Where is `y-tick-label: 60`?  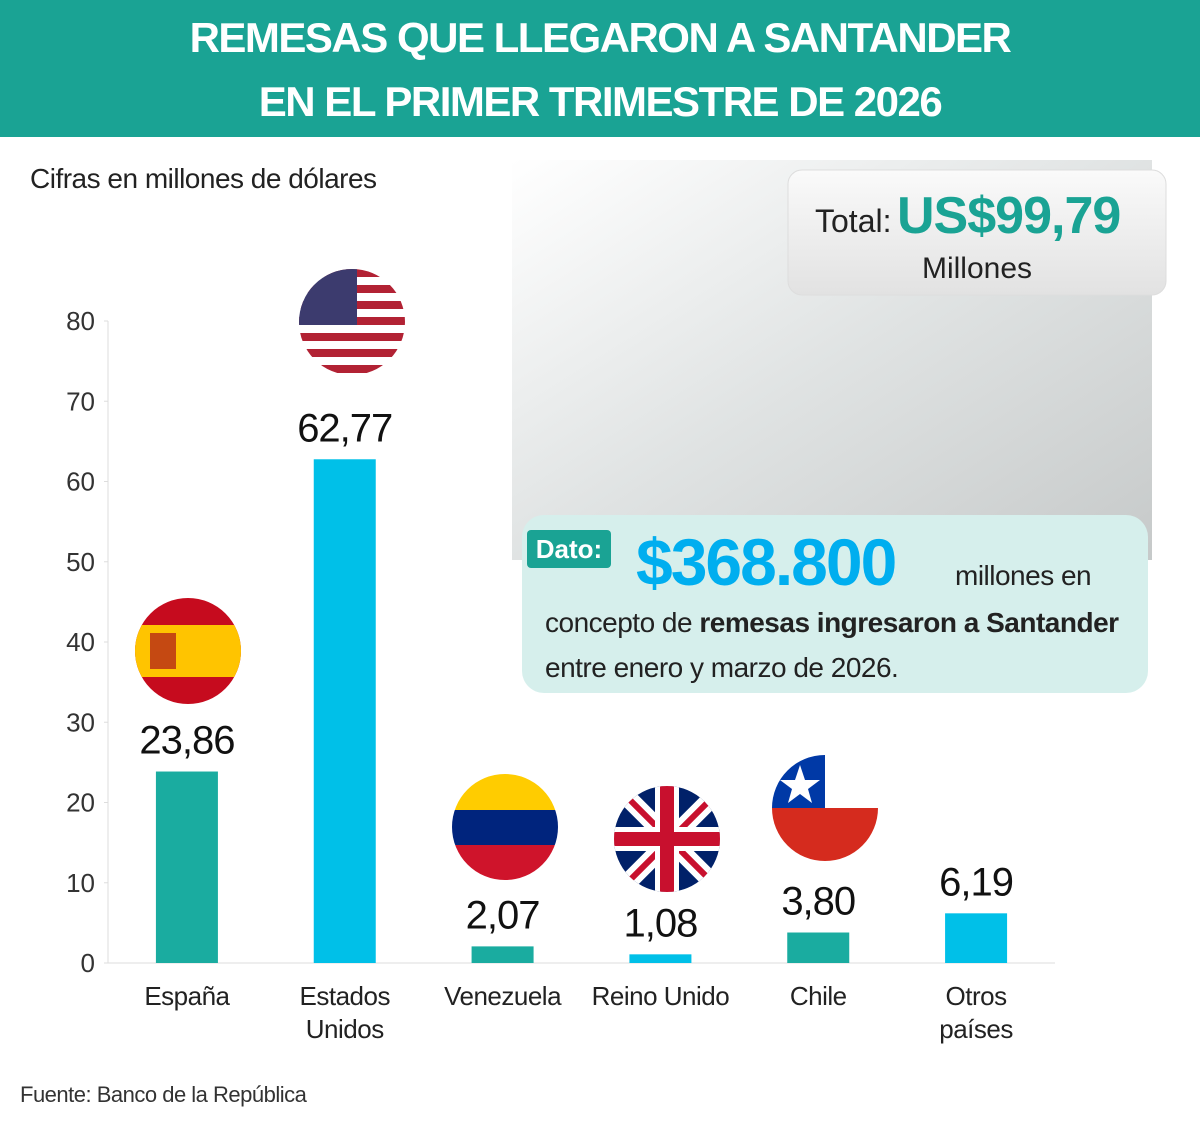 y-tick-label: 60 is located at coordinates (80, 482).